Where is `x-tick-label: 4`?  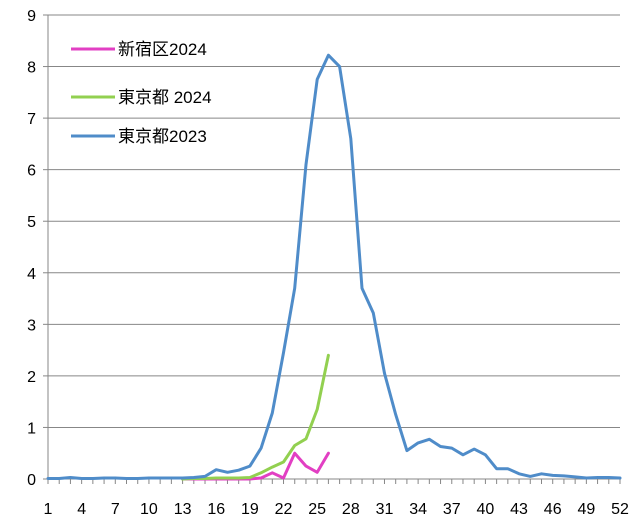 x-tick-label: 4 is located at coordinates (81, 509).